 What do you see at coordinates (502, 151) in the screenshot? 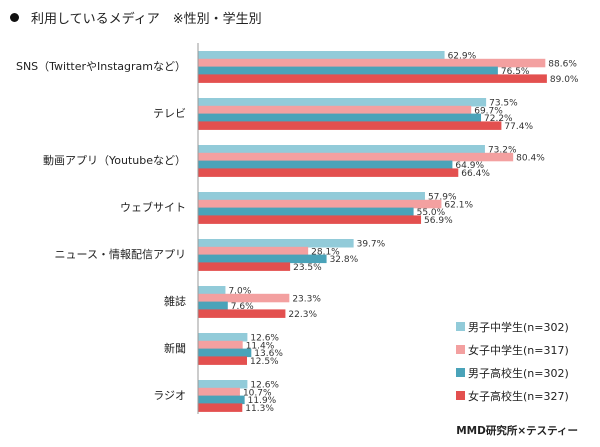
I see `data-label: 73.2%` at bounding box center [502, 151].